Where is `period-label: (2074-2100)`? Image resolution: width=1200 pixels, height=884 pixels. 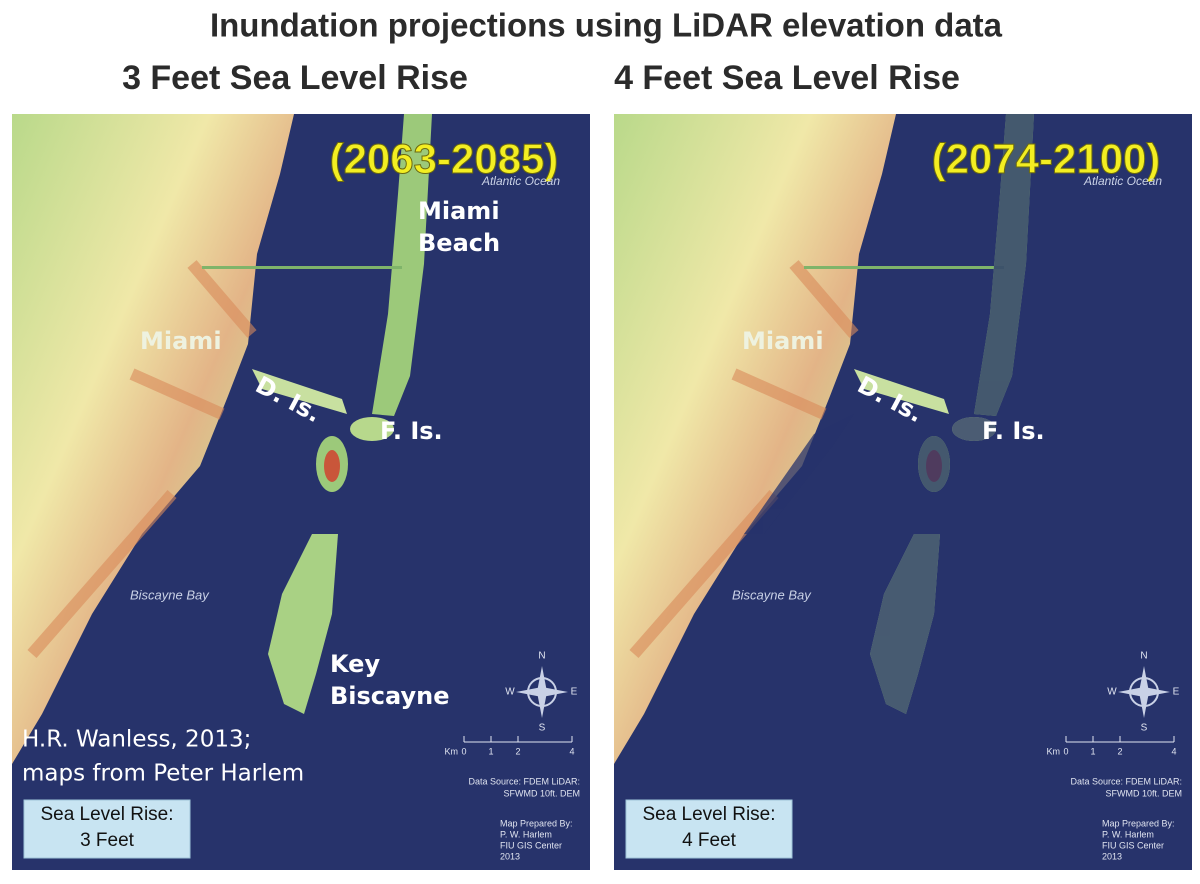 period-label: (2074-2100) is located at coordinates (1046, 158).